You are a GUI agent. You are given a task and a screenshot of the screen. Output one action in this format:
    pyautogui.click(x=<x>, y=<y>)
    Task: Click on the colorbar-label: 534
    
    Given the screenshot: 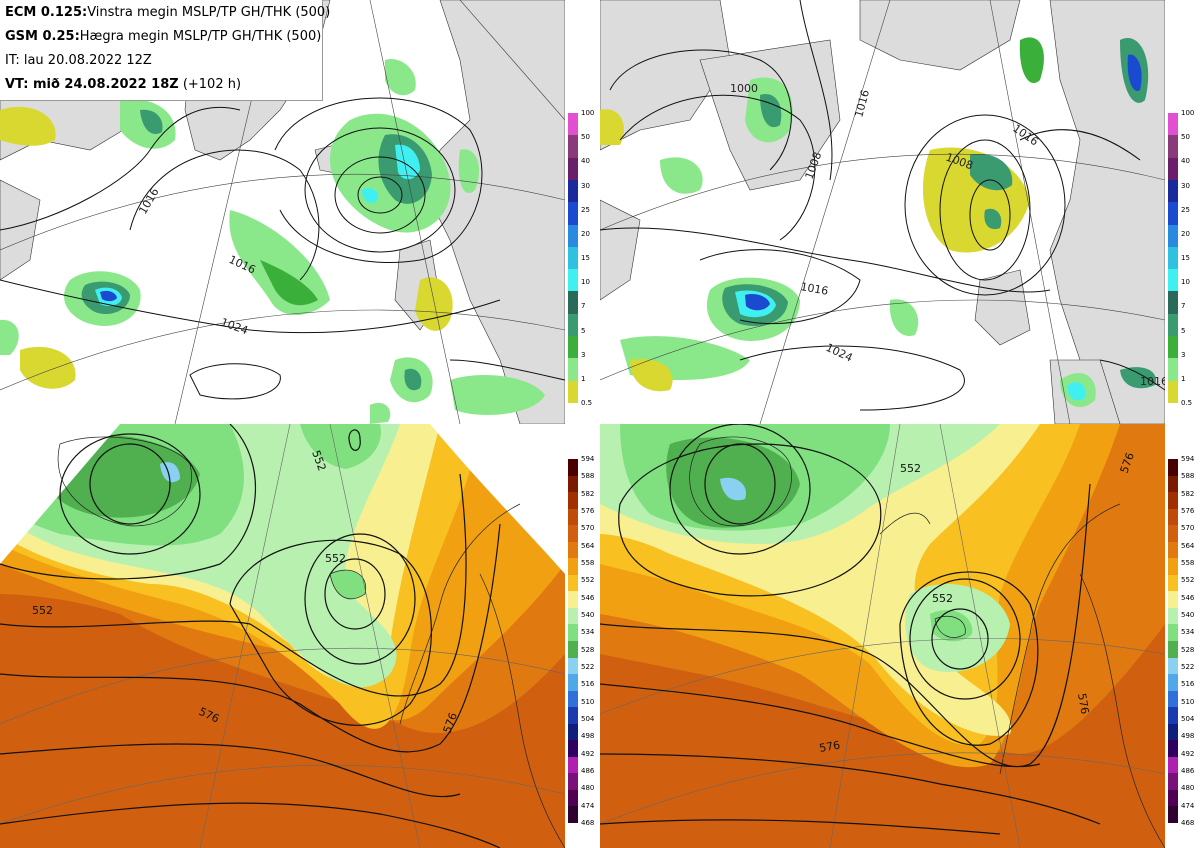 What is the action you would take?
    pyautogui.click(x=1188, y=632)
    